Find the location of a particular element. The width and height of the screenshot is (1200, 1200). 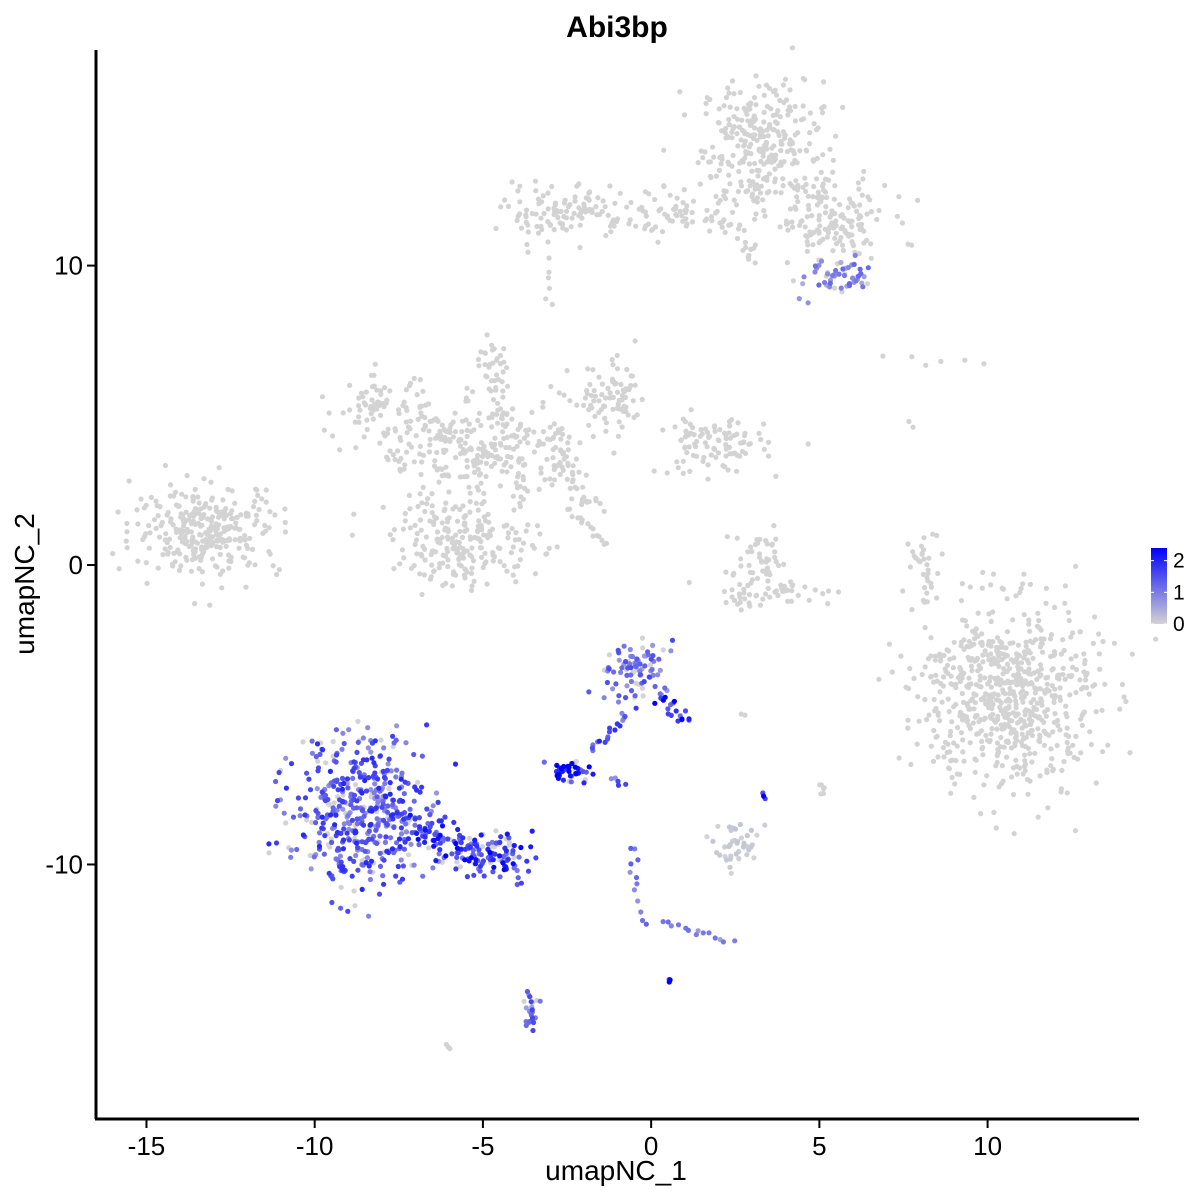

color-legend: 012 is located at coordinates (1168, 592).